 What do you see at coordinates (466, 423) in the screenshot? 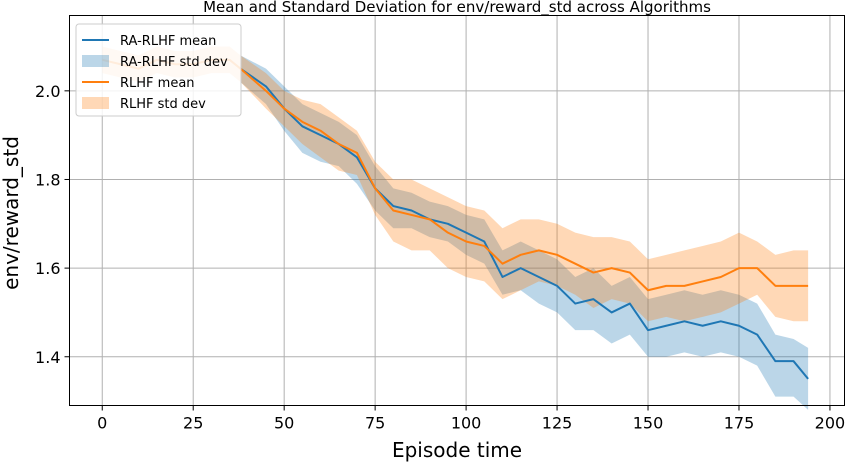
I see `x-tick-label: 100` at bounding box center [466, 423].